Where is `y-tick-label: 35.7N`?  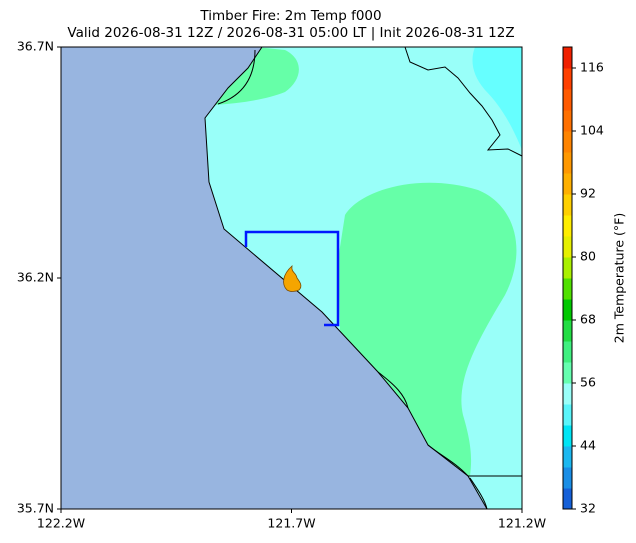 y-tick-label: 35.7N is located at coordinates (35, 508).